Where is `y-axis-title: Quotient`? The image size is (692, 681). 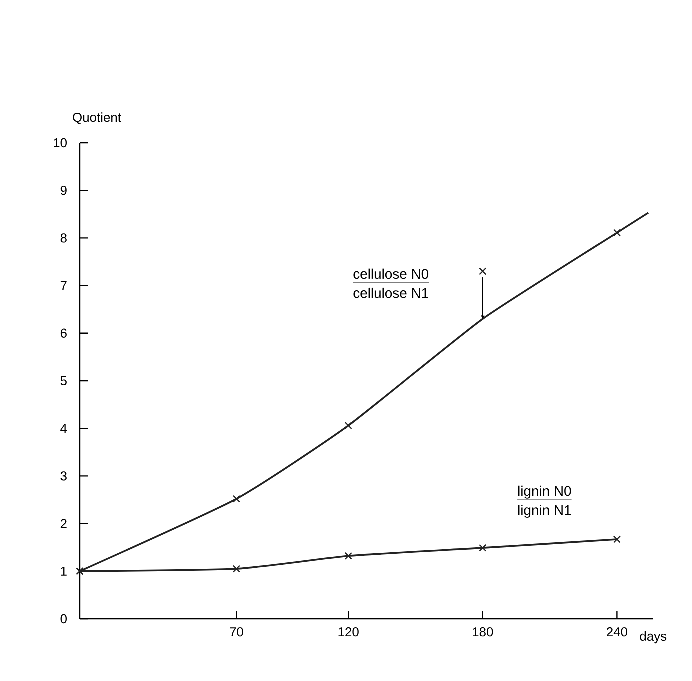 y-axis-title: Quotient is located at coordinates (97, 118).